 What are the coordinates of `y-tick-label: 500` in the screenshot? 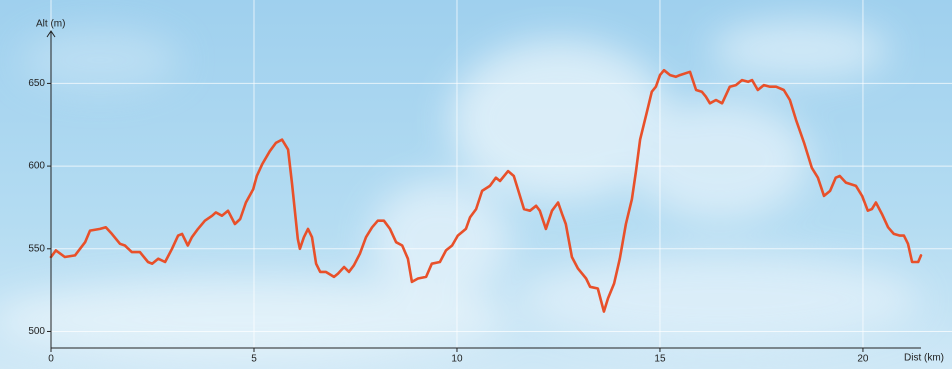 It's located at (36, 331).